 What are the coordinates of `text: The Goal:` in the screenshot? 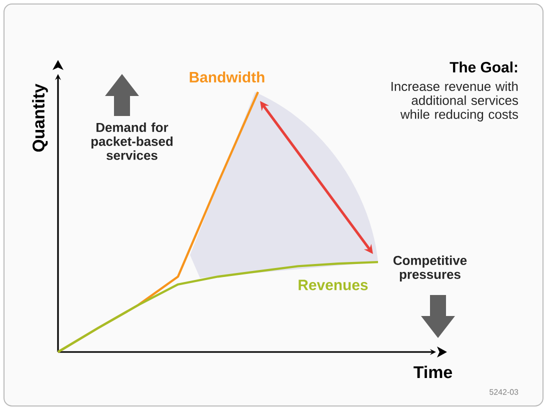 It's located at (484, 67).